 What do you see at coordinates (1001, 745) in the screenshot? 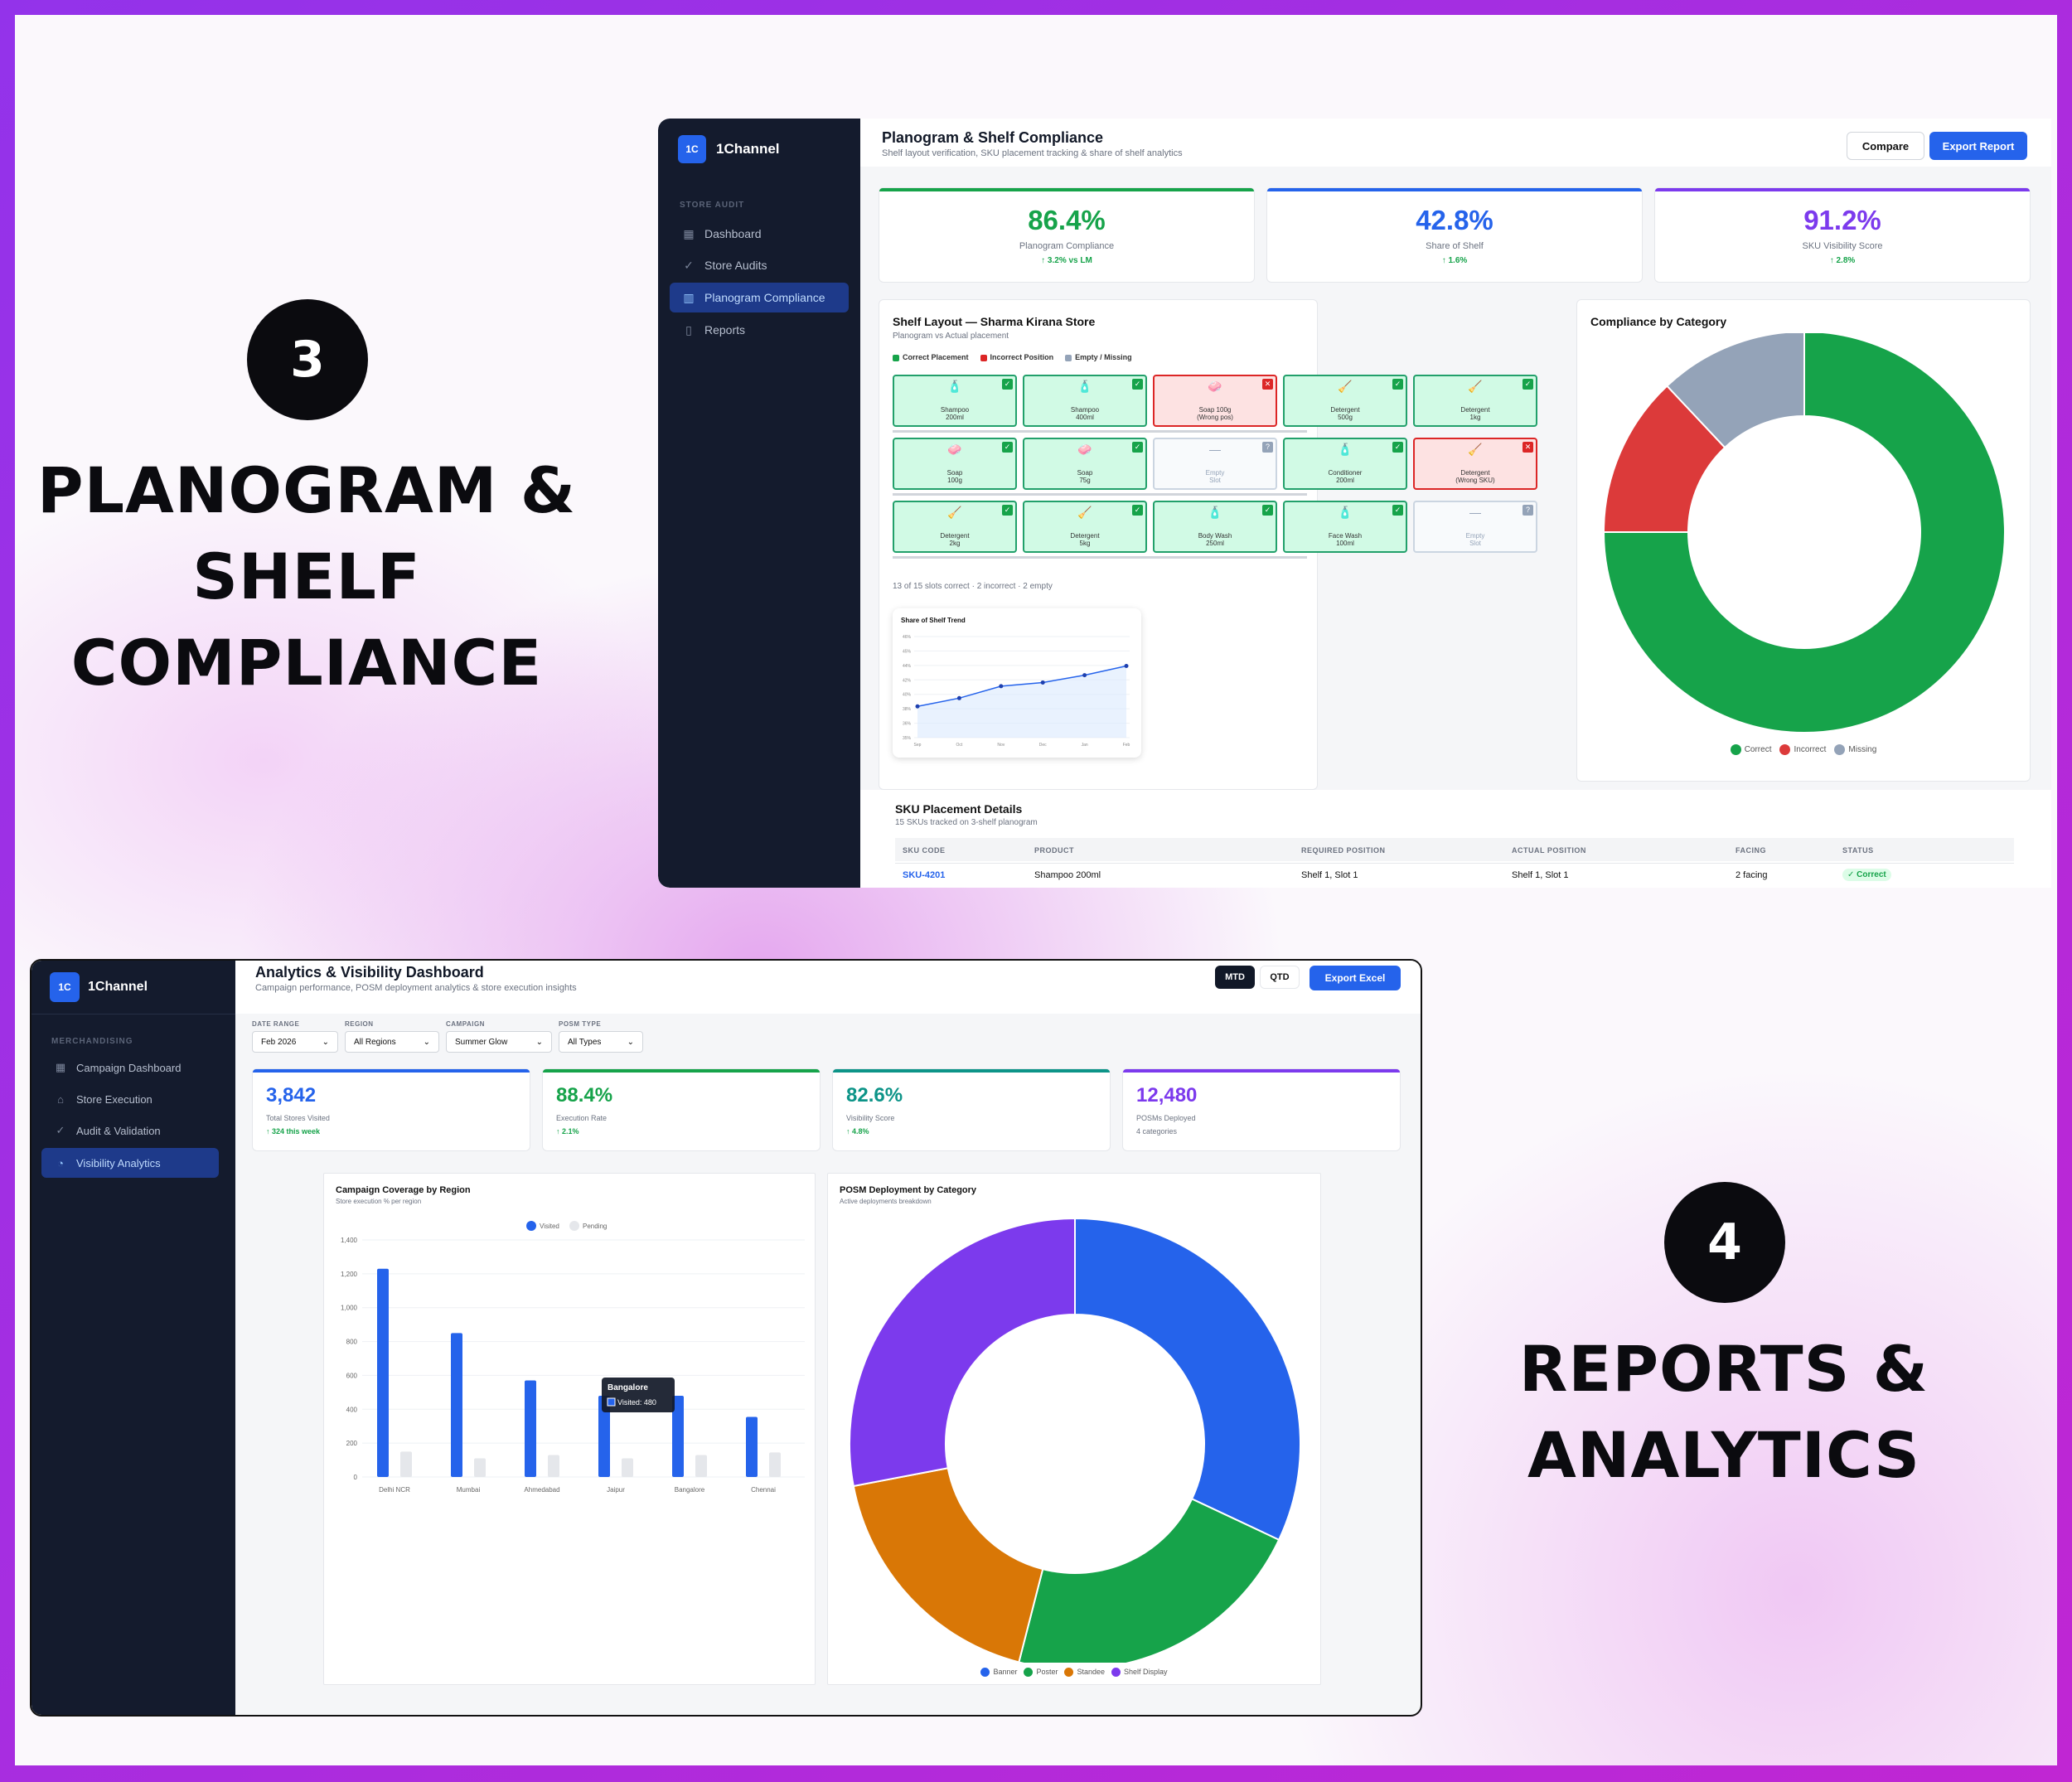
I see `x-tick-label: Nov` at bounding box center [1001, 745].